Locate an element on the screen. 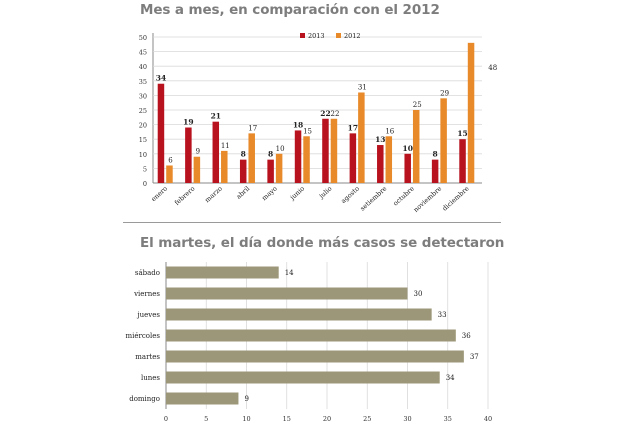 The height and width of the screenshot is (428, 642). data-label-2012: 9 is located at coordinates (198, 152).